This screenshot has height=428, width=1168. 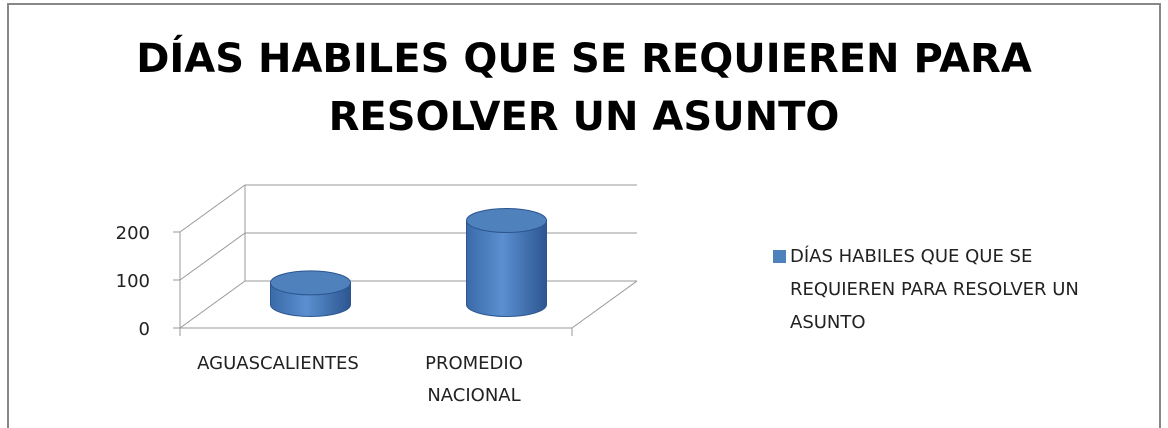 I want to click on x-tick-label: AGUASCALIENTES, so click(x=278, y=363).